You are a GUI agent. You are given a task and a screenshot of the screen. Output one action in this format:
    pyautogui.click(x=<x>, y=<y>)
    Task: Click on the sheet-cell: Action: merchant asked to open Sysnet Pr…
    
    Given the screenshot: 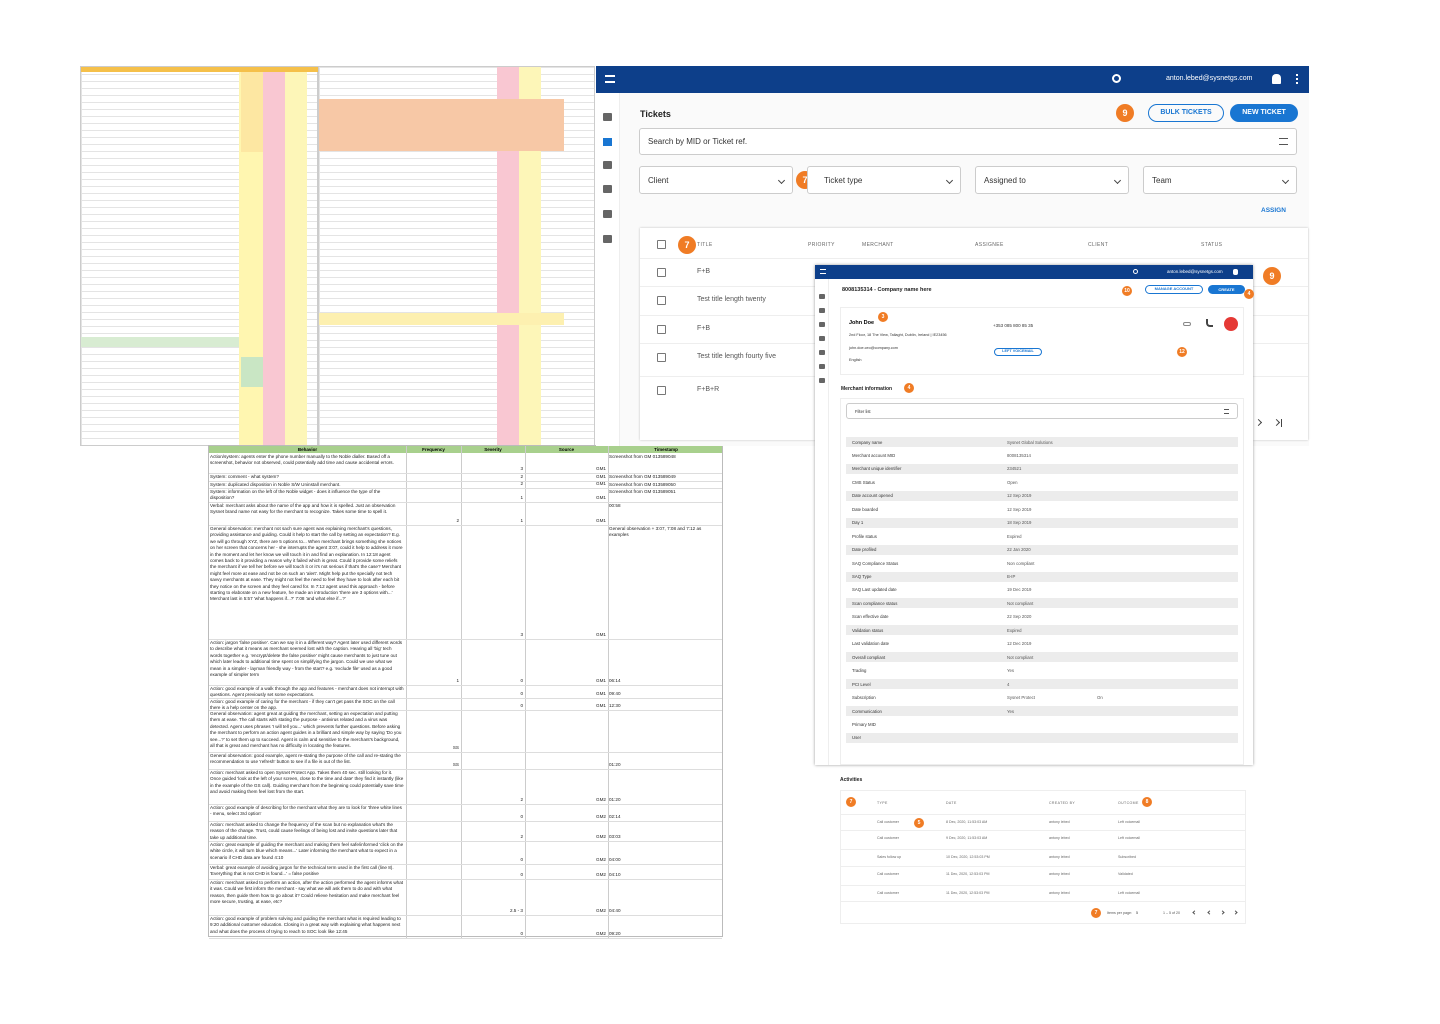 What is the action you would take?
    pyautogui.click(x=307, y=782)
    